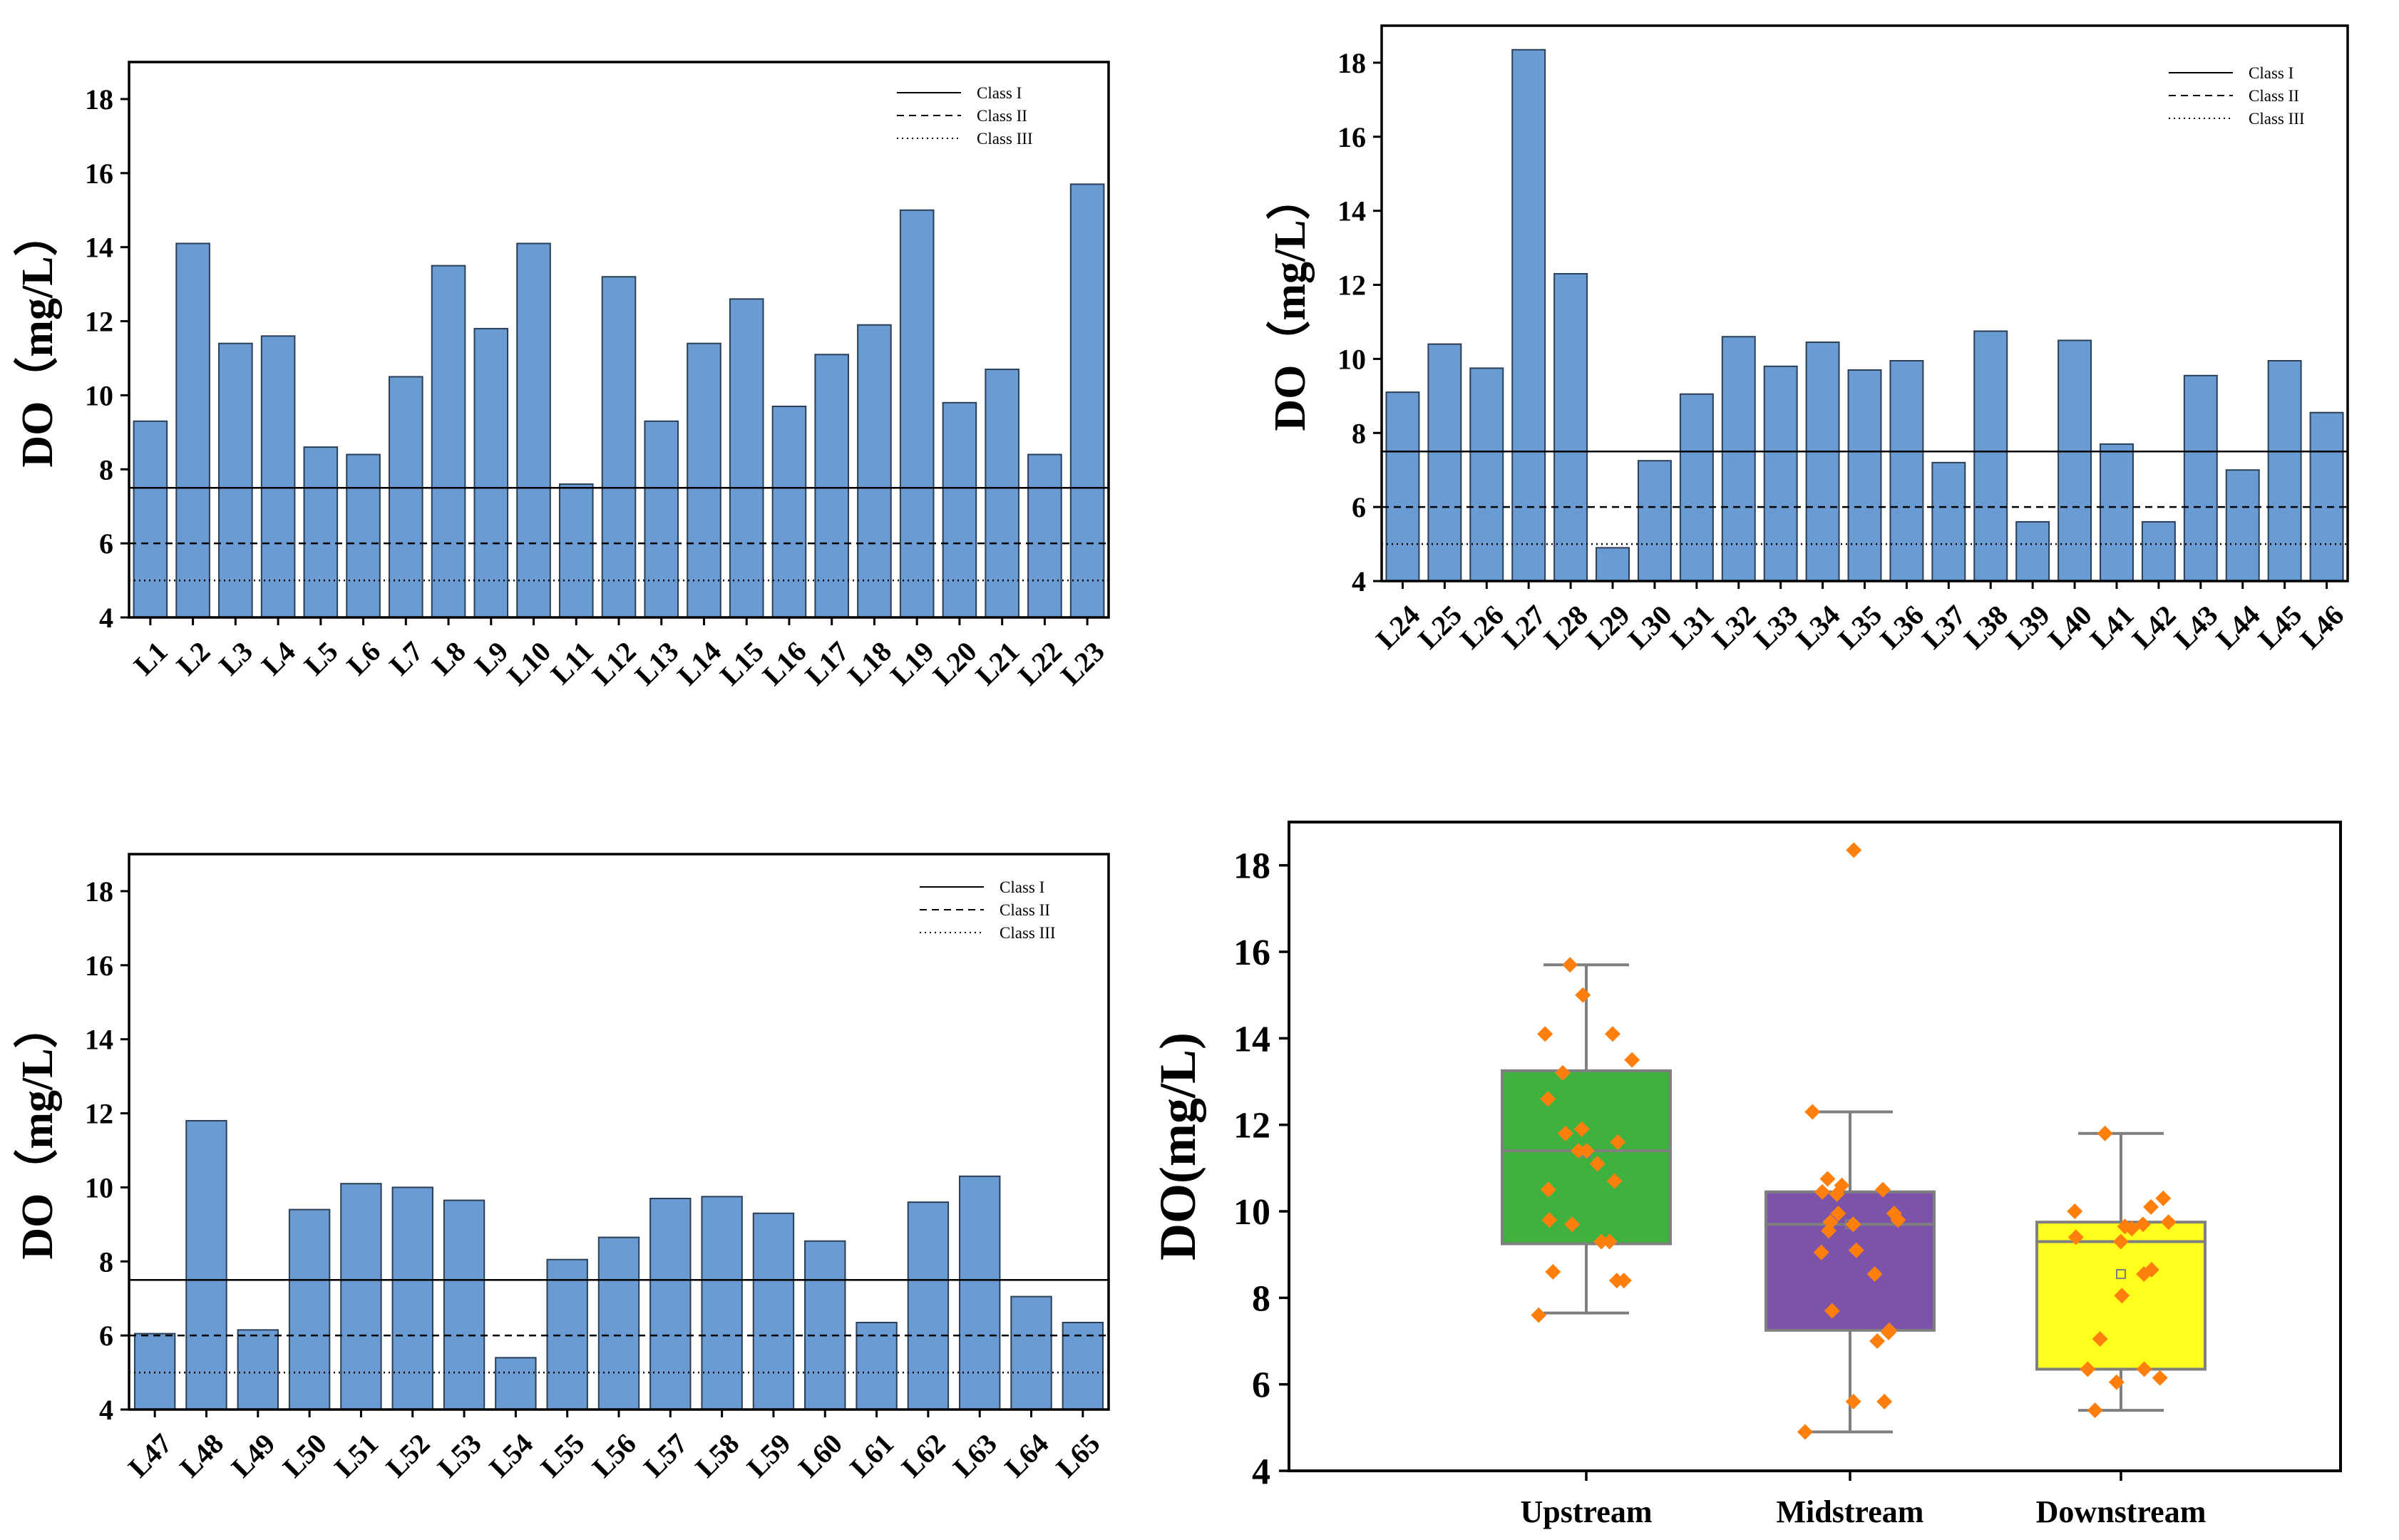  Describe the element at coordinates (562, 1455) in the screenshot. I see `x-tick-label: L55` at that location.